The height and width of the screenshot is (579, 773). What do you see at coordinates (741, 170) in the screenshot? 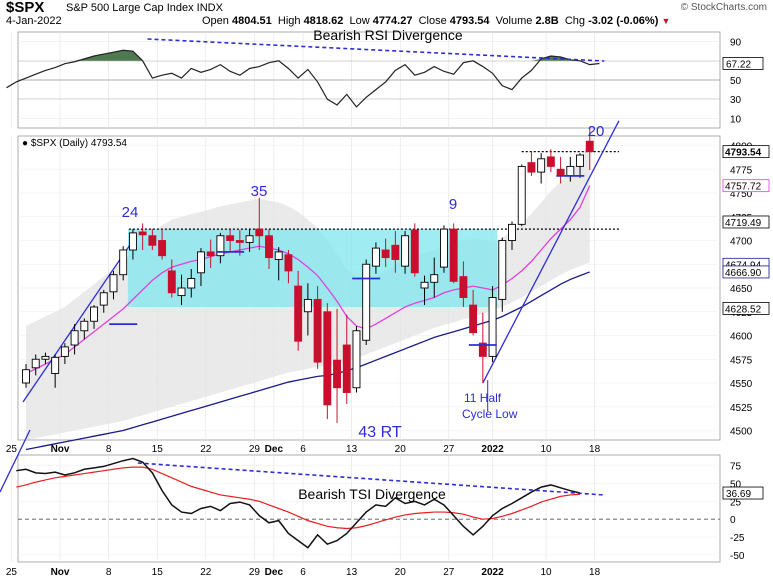
I see `price-y-tick-label: 4775` at bounding box center [741, 170].